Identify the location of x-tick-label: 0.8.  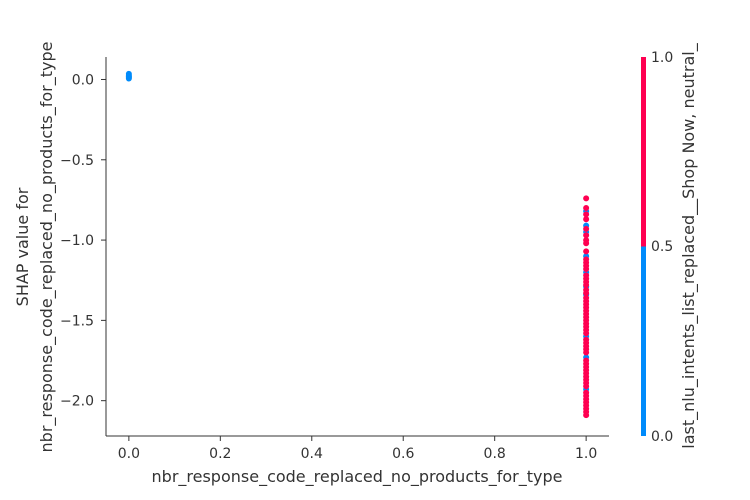
(495, 454).